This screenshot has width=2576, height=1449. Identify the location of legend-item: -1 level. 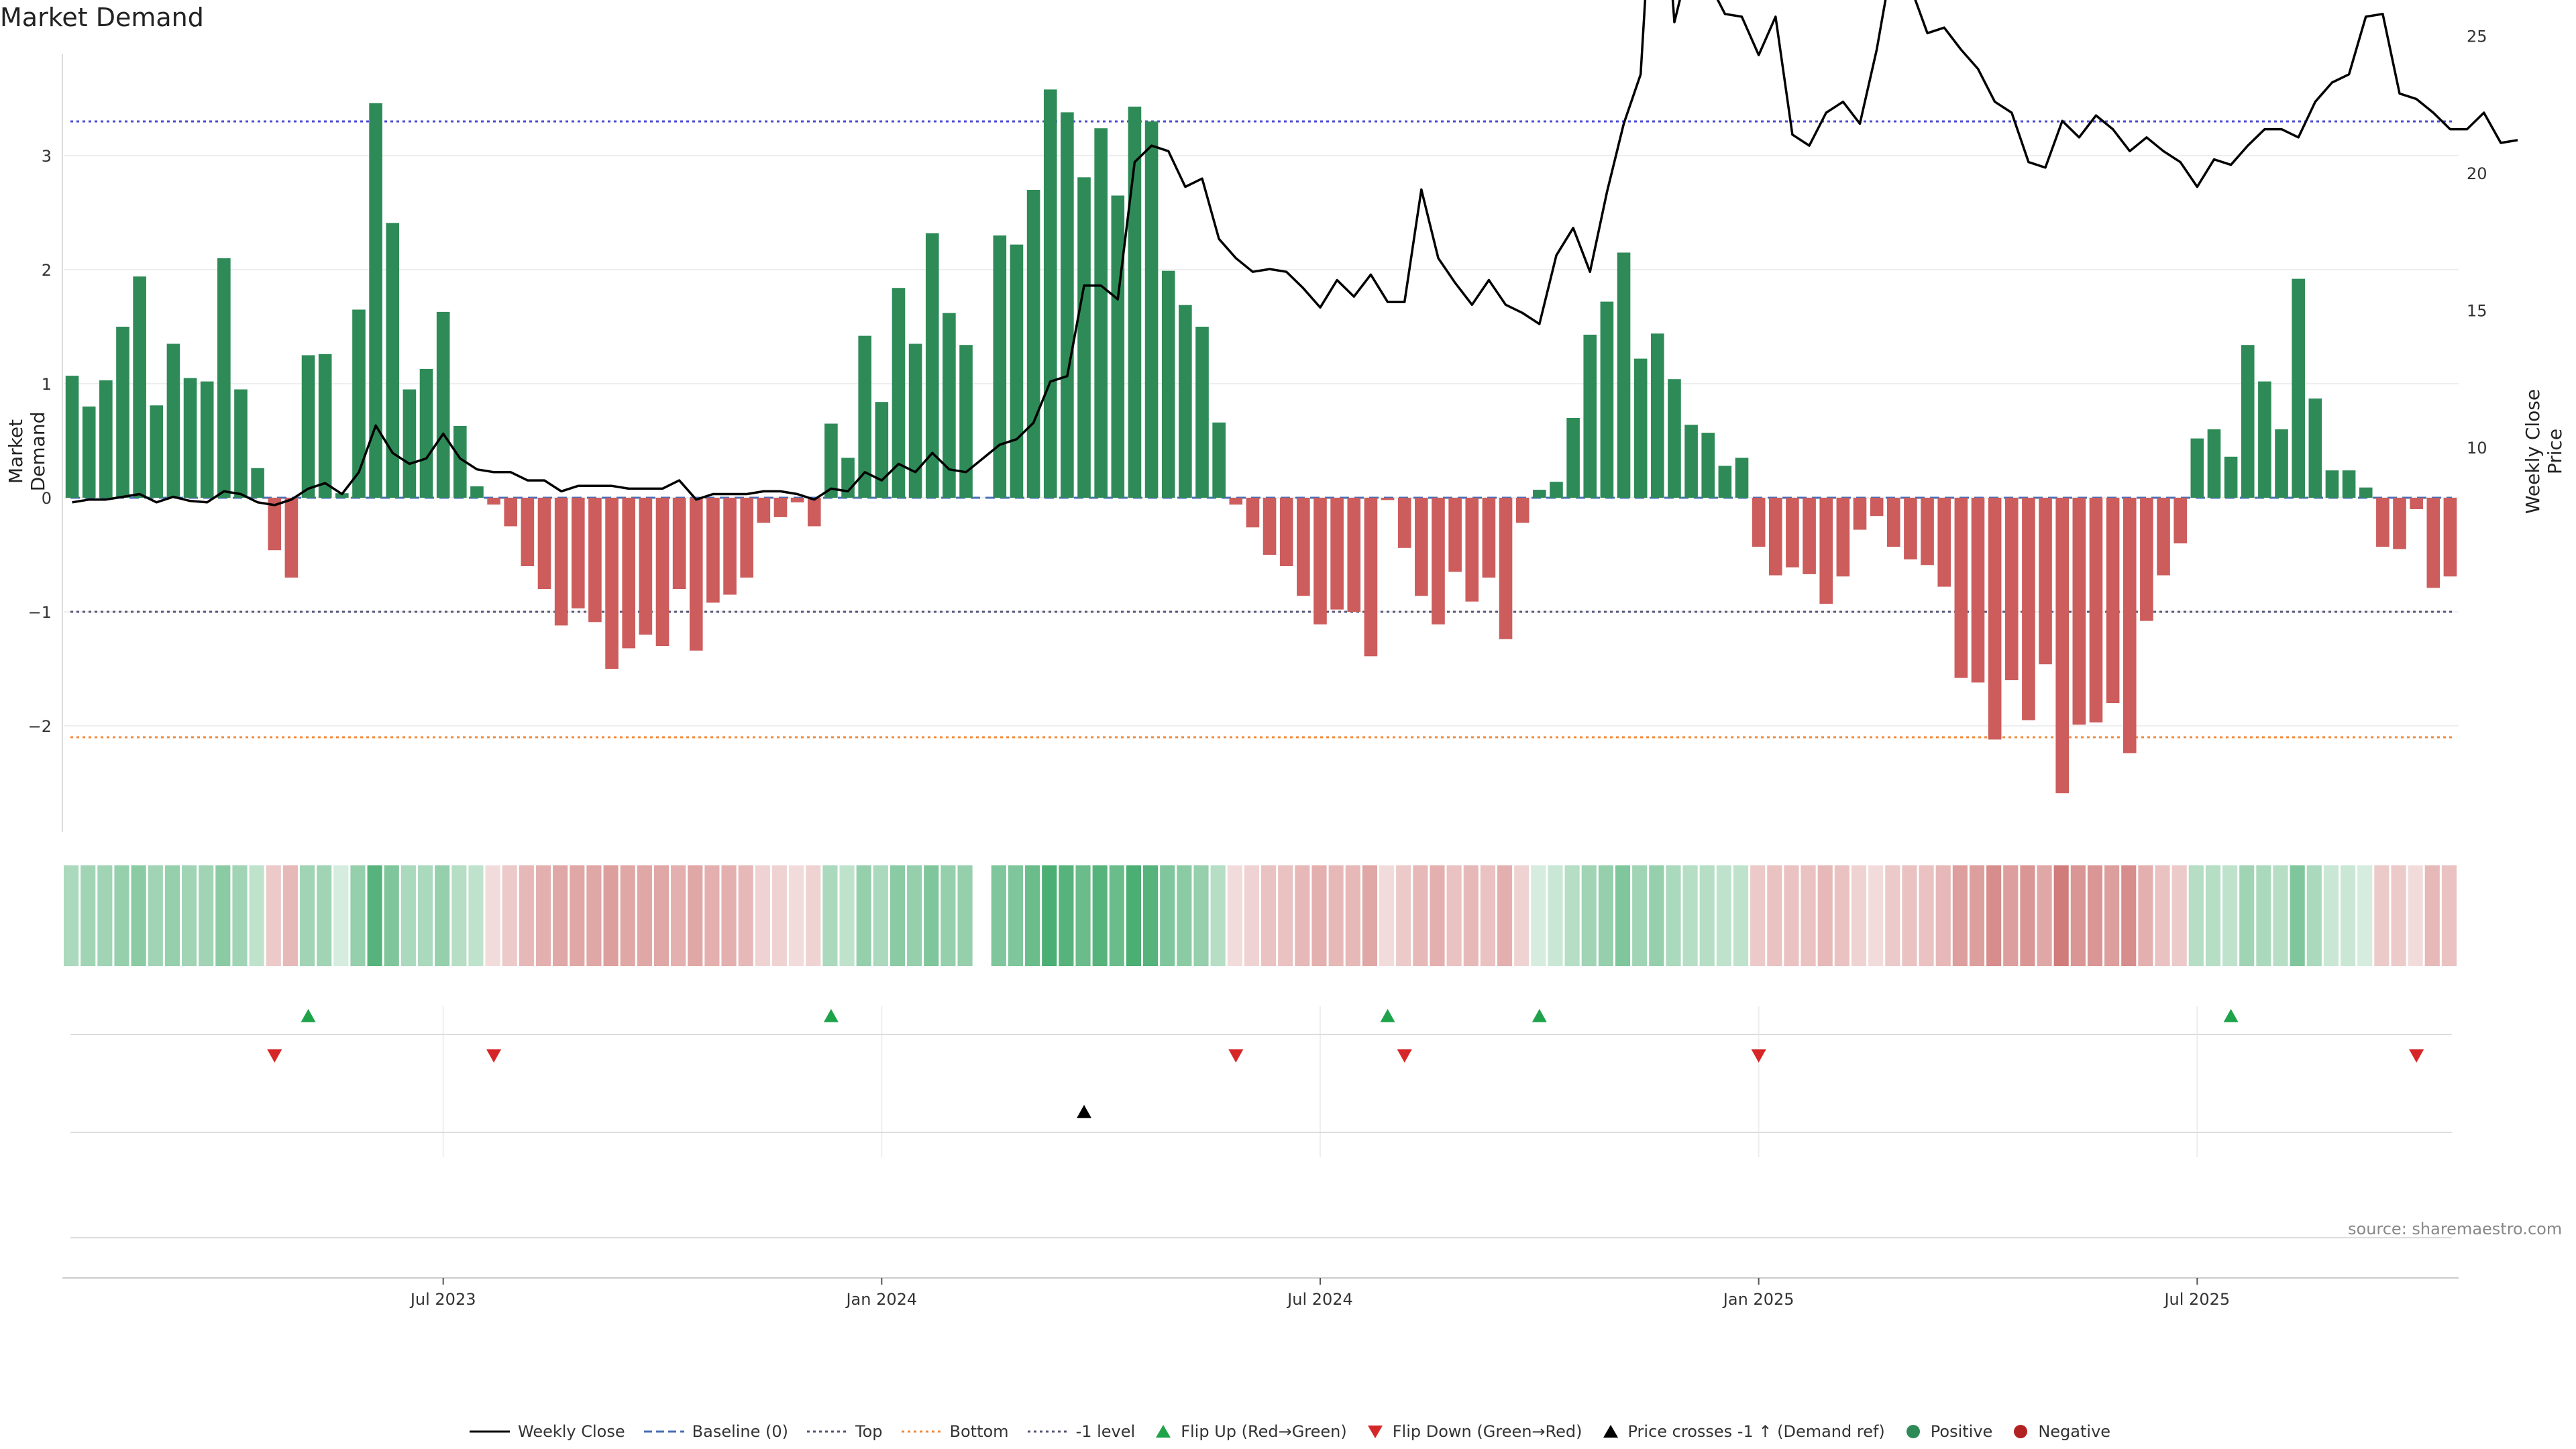
(1081, 1431).